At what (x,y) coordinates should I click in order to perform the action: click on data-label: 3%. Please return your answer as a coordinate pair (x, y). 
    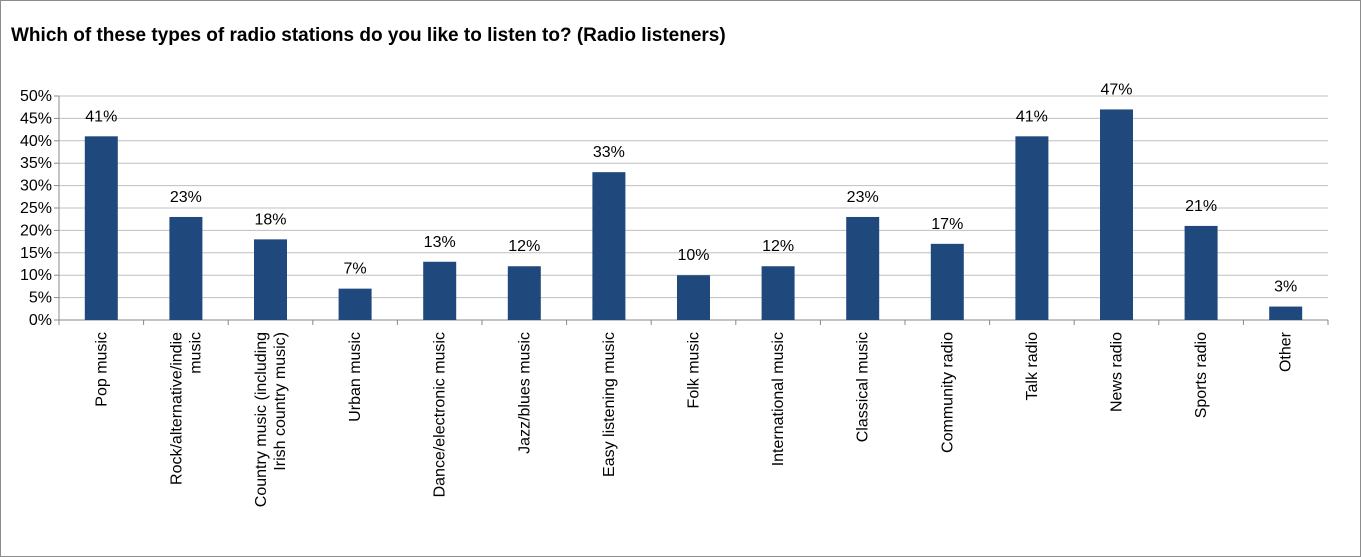
    Looking at the image, I should click on (1285, 287).